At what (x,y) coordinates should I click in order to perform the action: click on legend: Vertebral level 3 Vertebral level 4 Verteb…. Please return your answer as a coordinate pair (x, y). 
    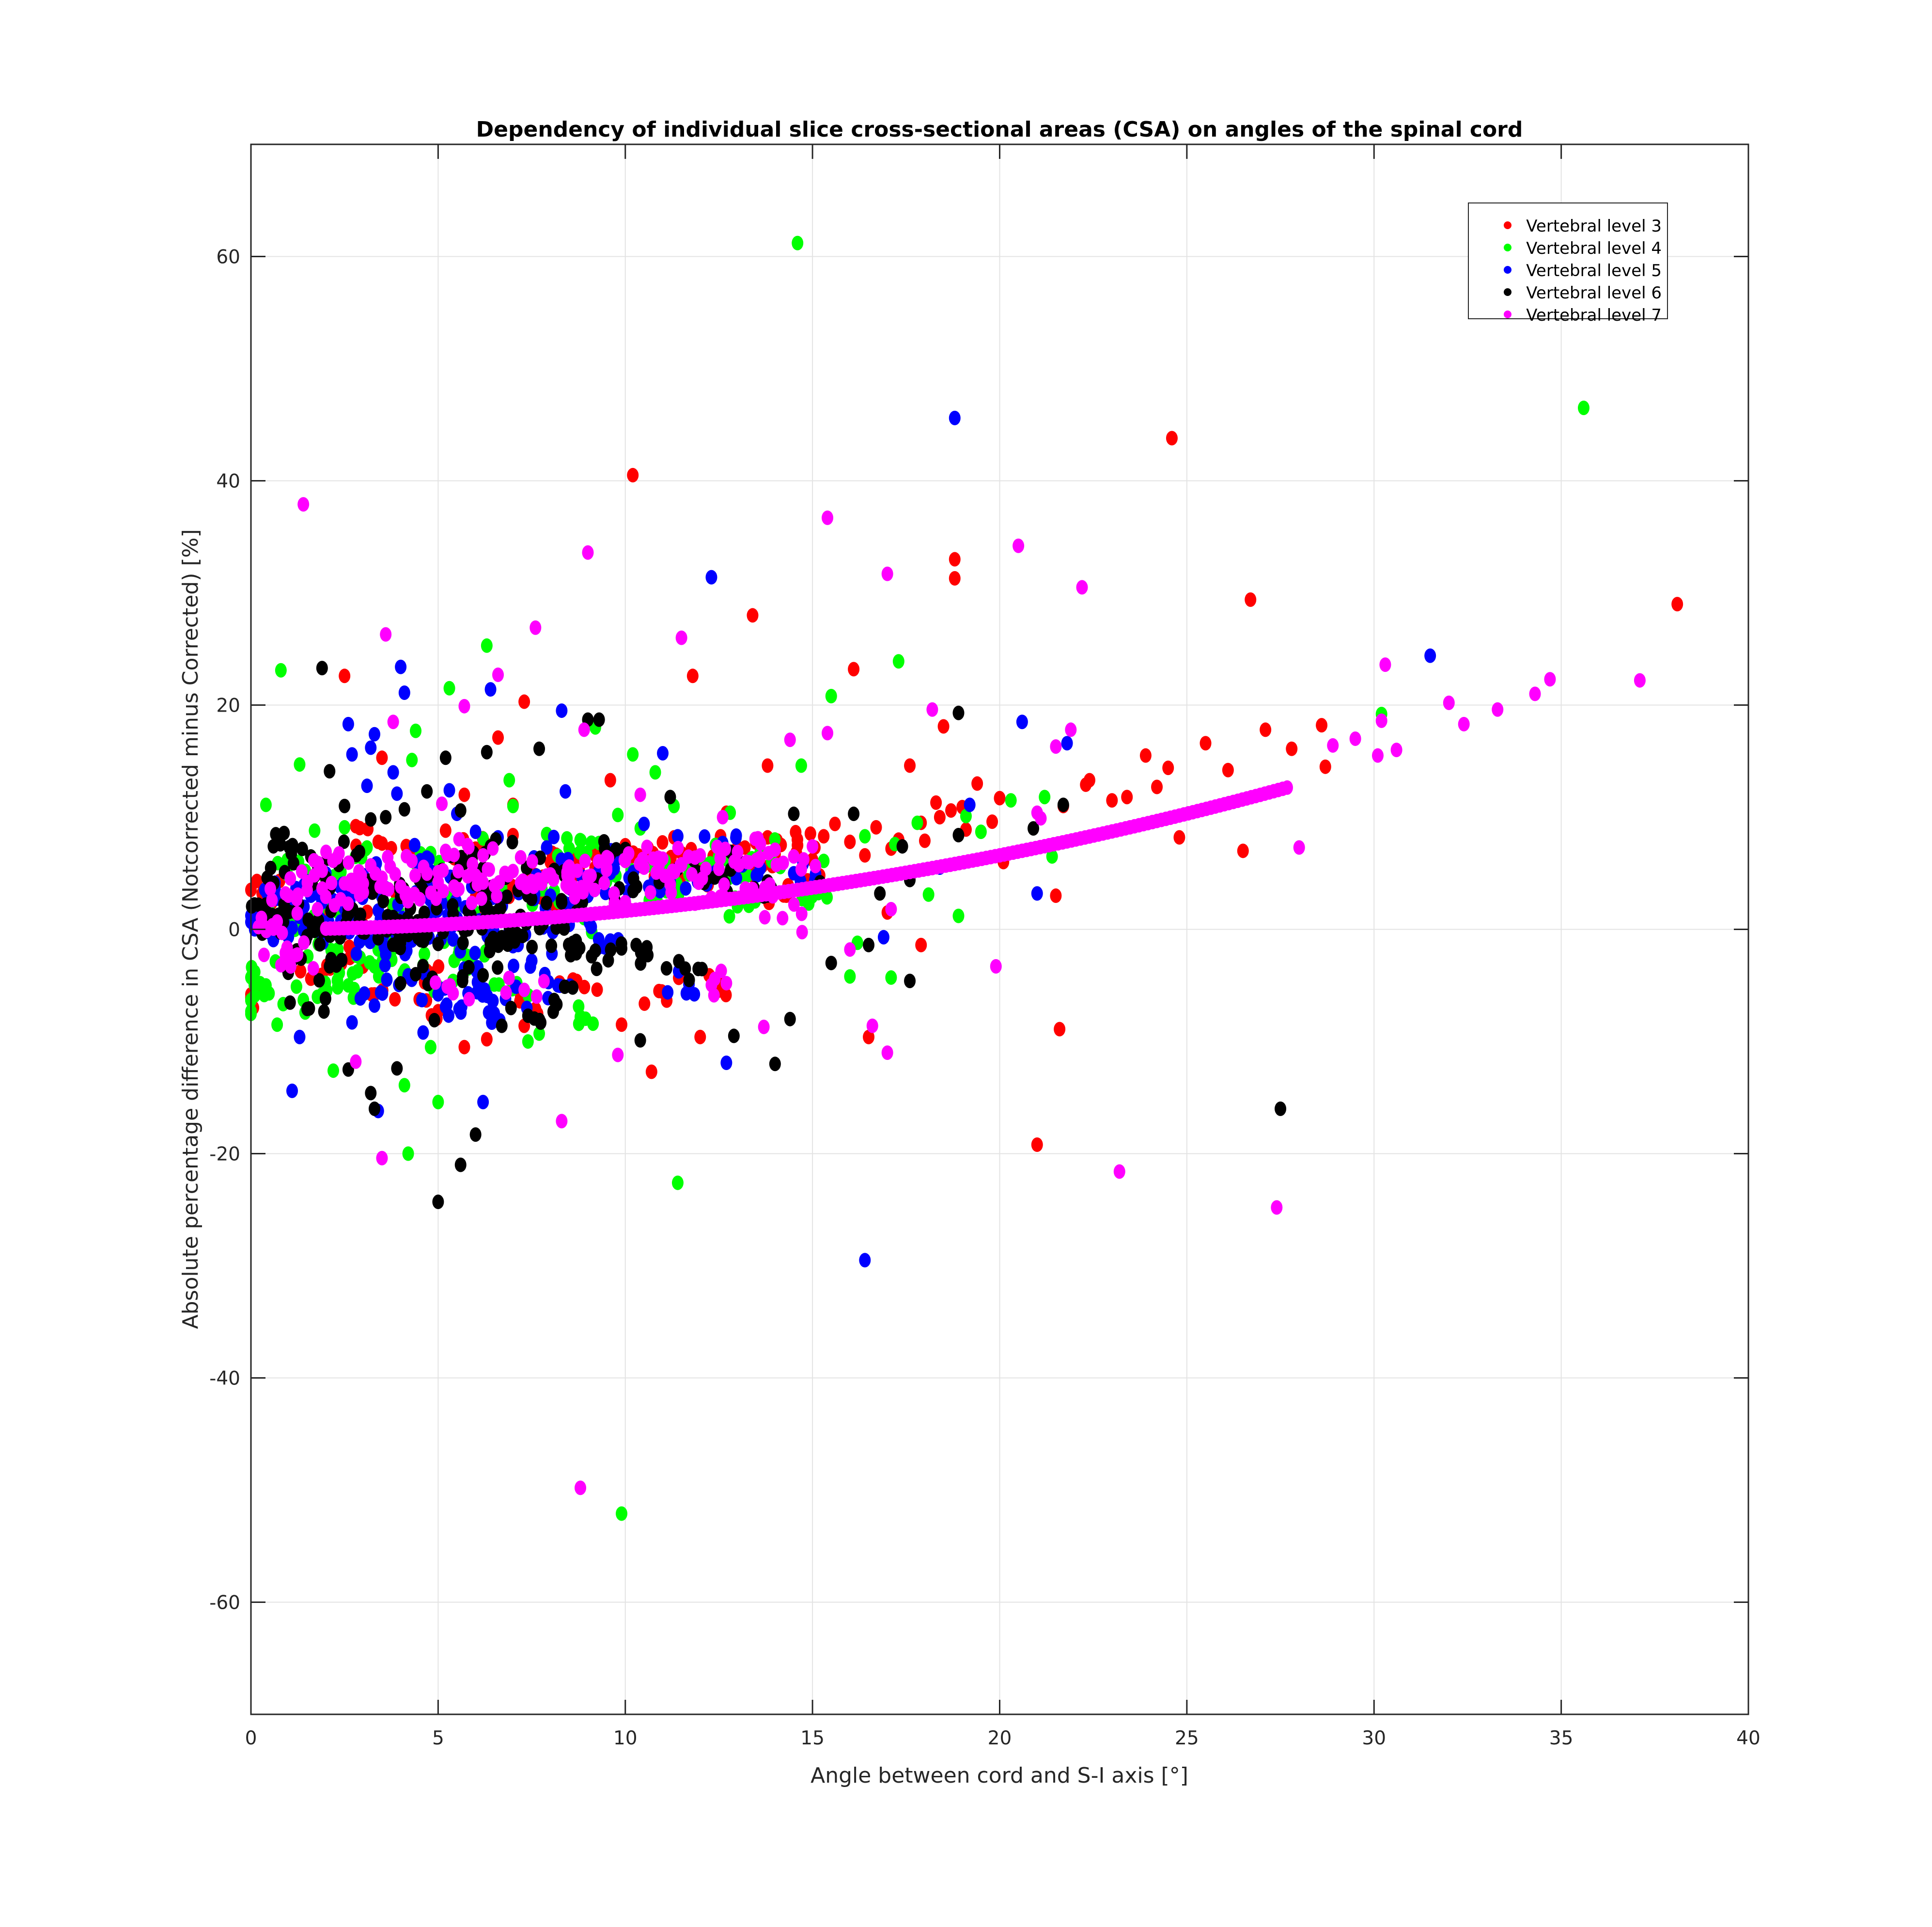
    Looking at the image, I should click on (1568, 263).